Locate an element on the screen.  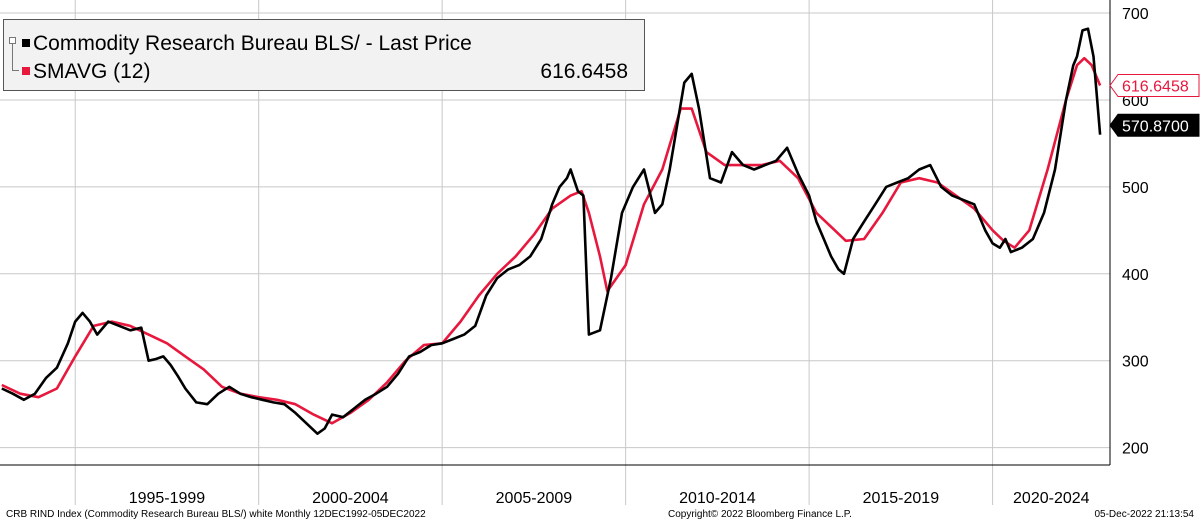
legend-sma-label: SMAVG (12) is located at coordinates (92, 71).